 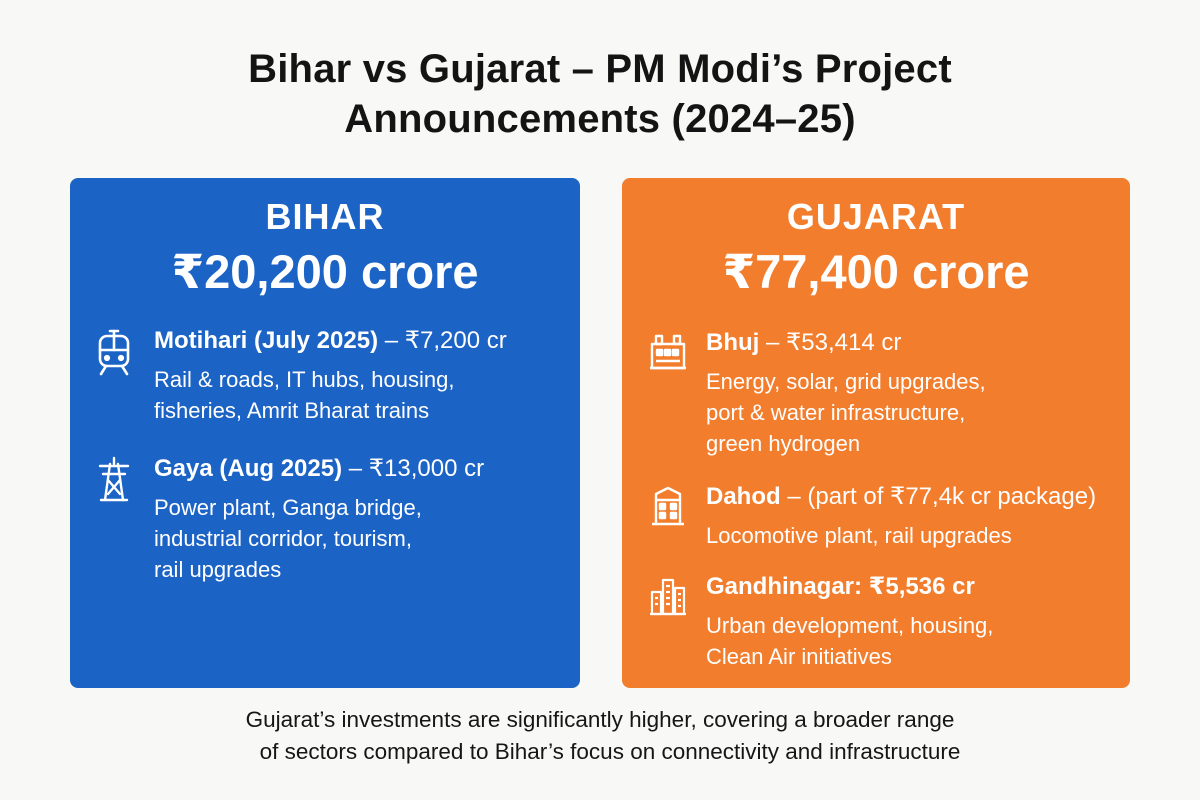 What do you see at coordinates (876, 216) in the screenshot?
I see `gujarat-card-title: GUJARAT` at bounding box center [876, 216].